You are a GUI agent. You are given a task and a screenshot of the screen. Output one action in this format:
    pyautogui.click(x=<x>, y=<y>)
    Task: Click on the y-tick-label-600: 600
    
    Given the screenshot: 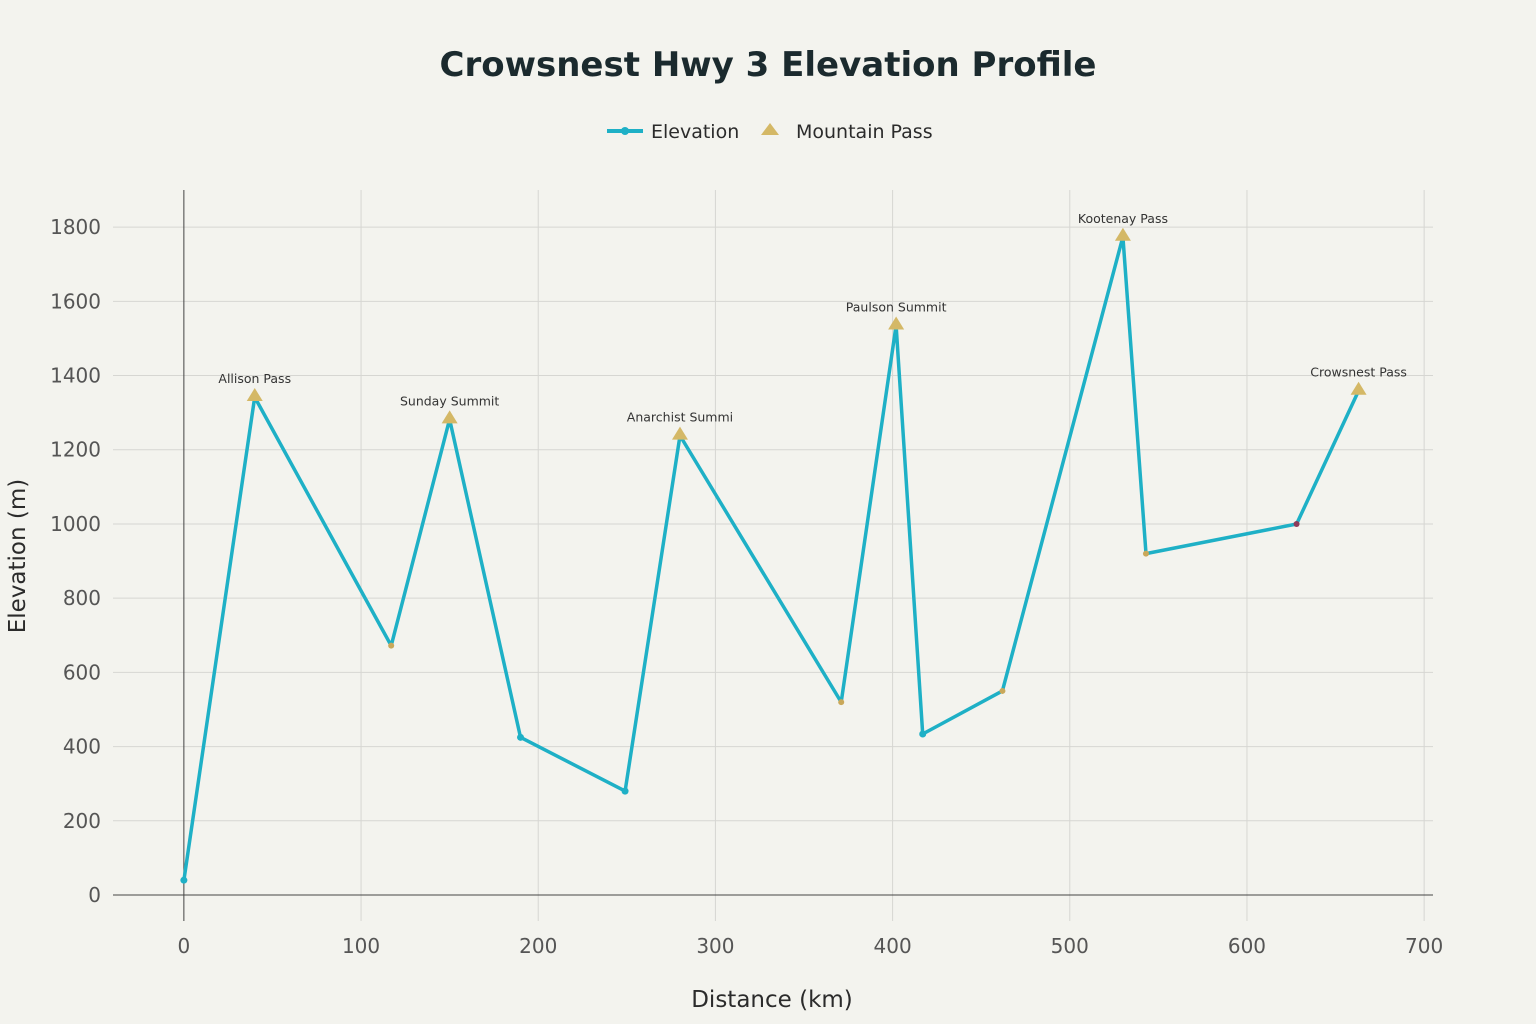 What is the action you would take?
    pyautogui.click(x=82, y=672)
    